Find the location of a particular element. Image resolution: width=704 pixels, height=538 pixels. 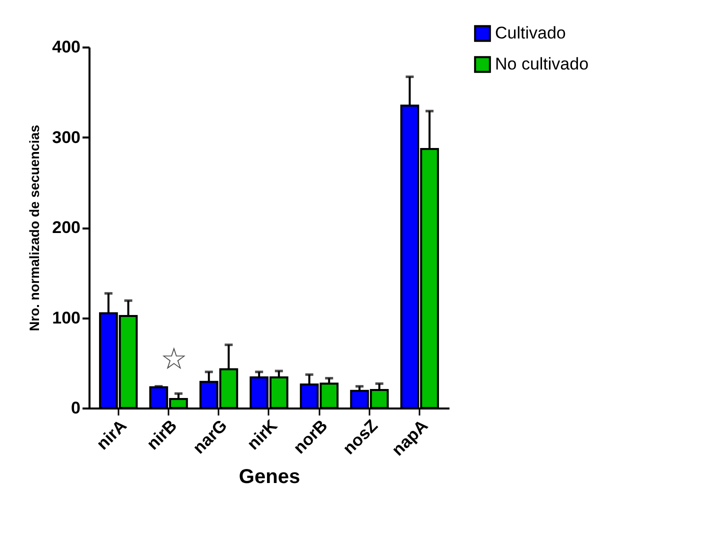

y-tick-label: 100 is located at coordinates (66, 318).